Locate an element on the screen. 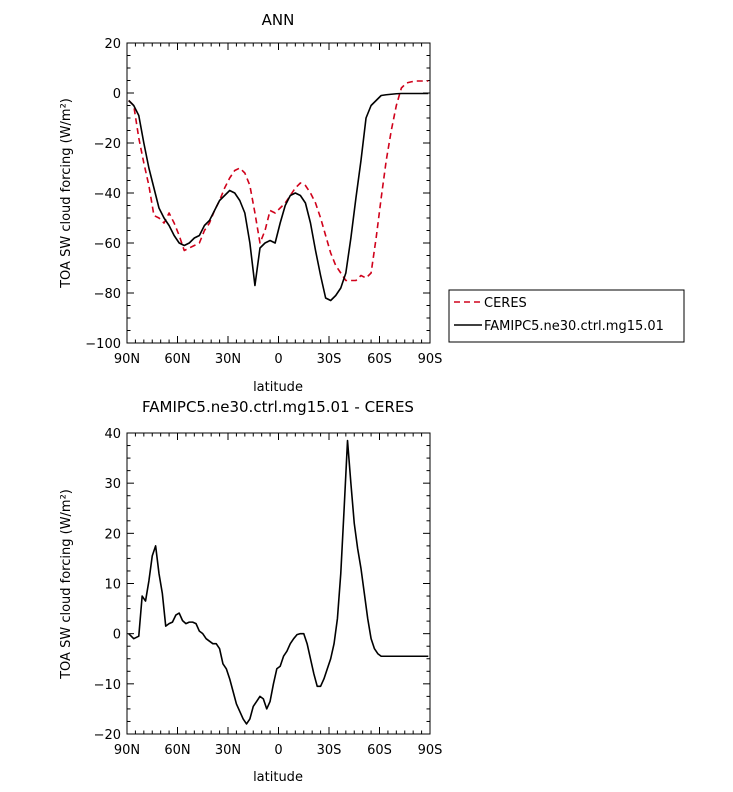 This screenshot has height=792, width=733. legend-box is located at coordinates (566, 316).